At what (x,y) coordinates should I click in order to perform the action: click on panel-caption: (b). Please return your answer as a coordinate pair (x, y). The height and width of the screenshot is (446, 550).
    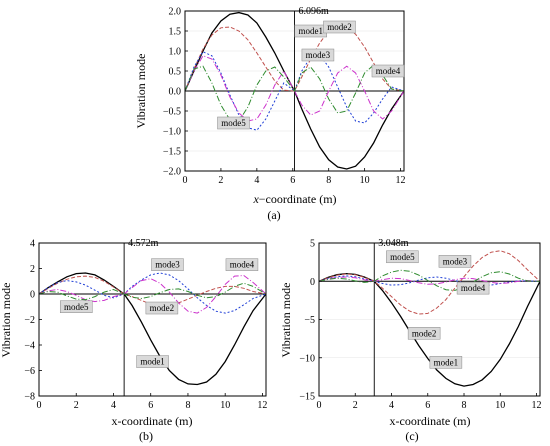
    Looking at the image, I should click on (146, 436).